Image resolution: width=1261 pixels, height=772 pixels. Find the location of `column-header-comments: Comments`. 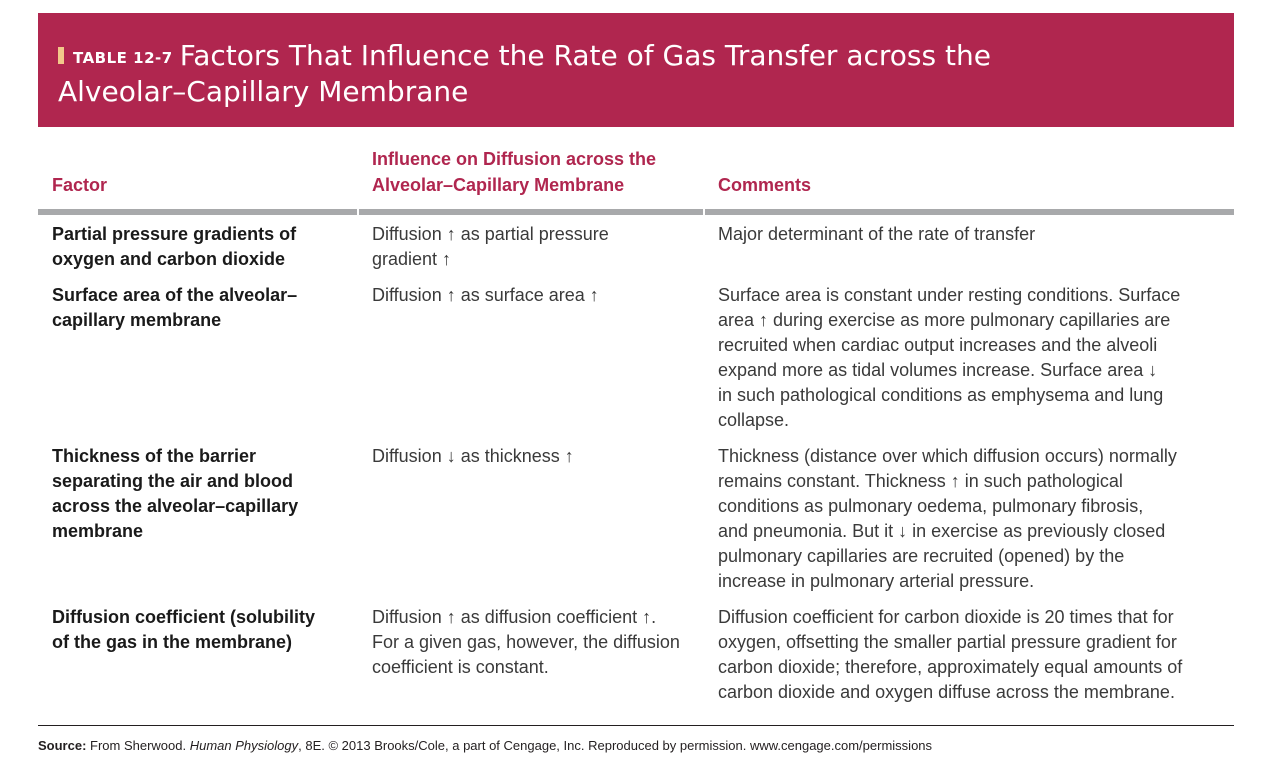

column-header-comments: Comments is located at coordinates (765, 185).